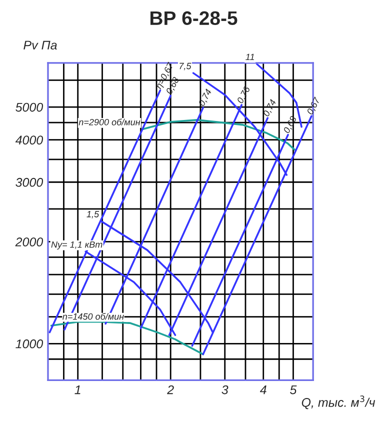 The width and height of the screenshot is (387, 440). Describe the element at coordinates (76, 245) in the screenshot. I see `series-label: Ny= 1,1 кВт` at that location.